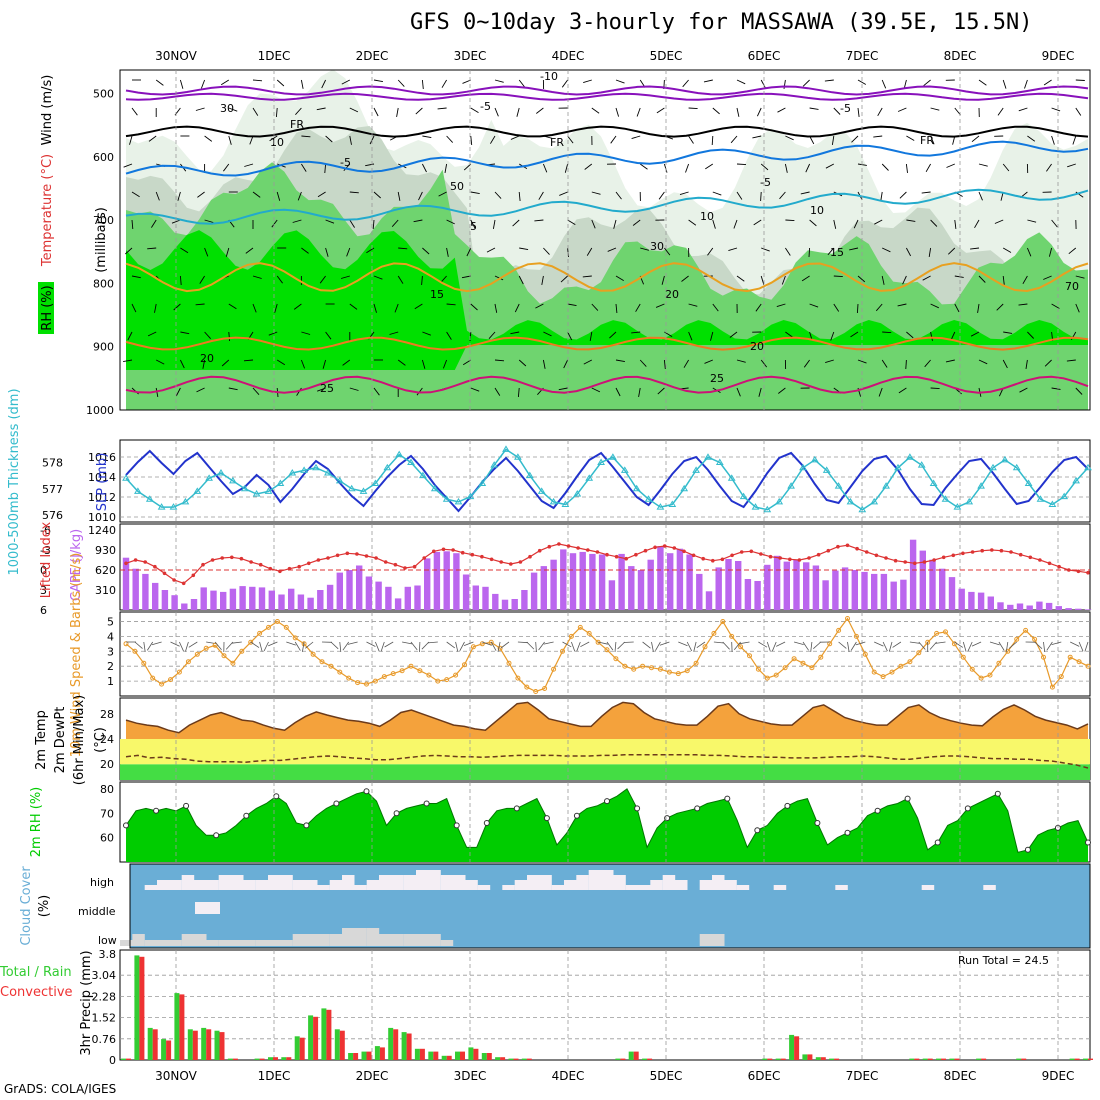  Describe the element at coordinates (79, 740) in the screenshot. I see `minmax-axis-label: (6hr Min/Max)` at that location.